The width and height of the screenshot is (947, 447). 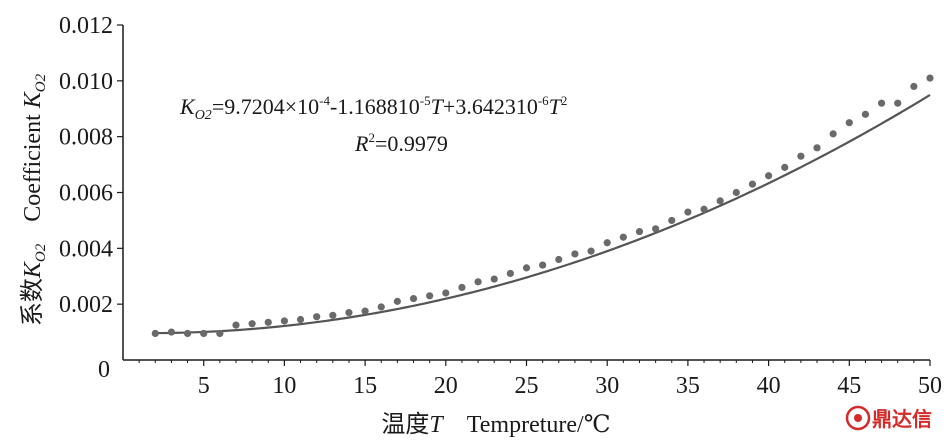 What do you see at coordinates (849, 386) in the screenshot?
I see `x-tick-label: 45` at bounding box center [849, 386].